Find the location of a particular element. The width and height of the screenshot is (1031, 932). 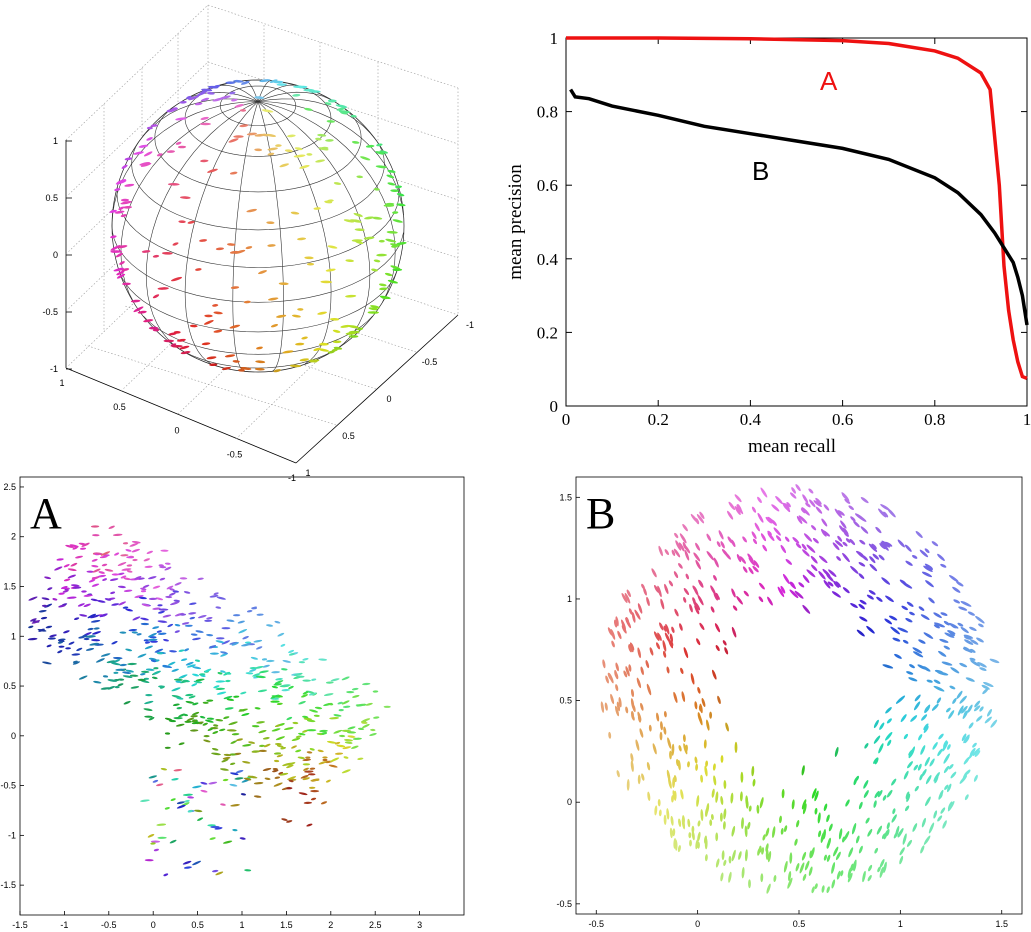

y-ticks: -1-0.500.51 is located at coordinates (389, 399).